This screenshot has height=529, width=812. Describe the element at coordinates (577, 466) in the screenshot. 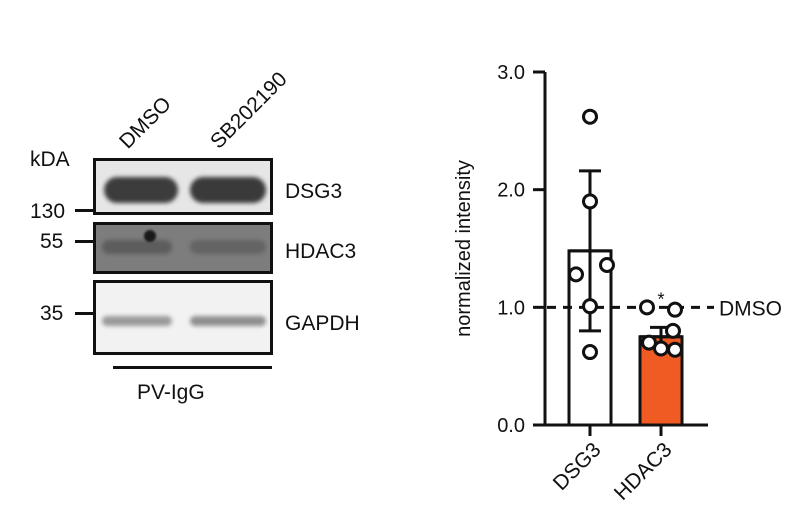

I see `x-tick-label-dsg3: DSG3` at that location.